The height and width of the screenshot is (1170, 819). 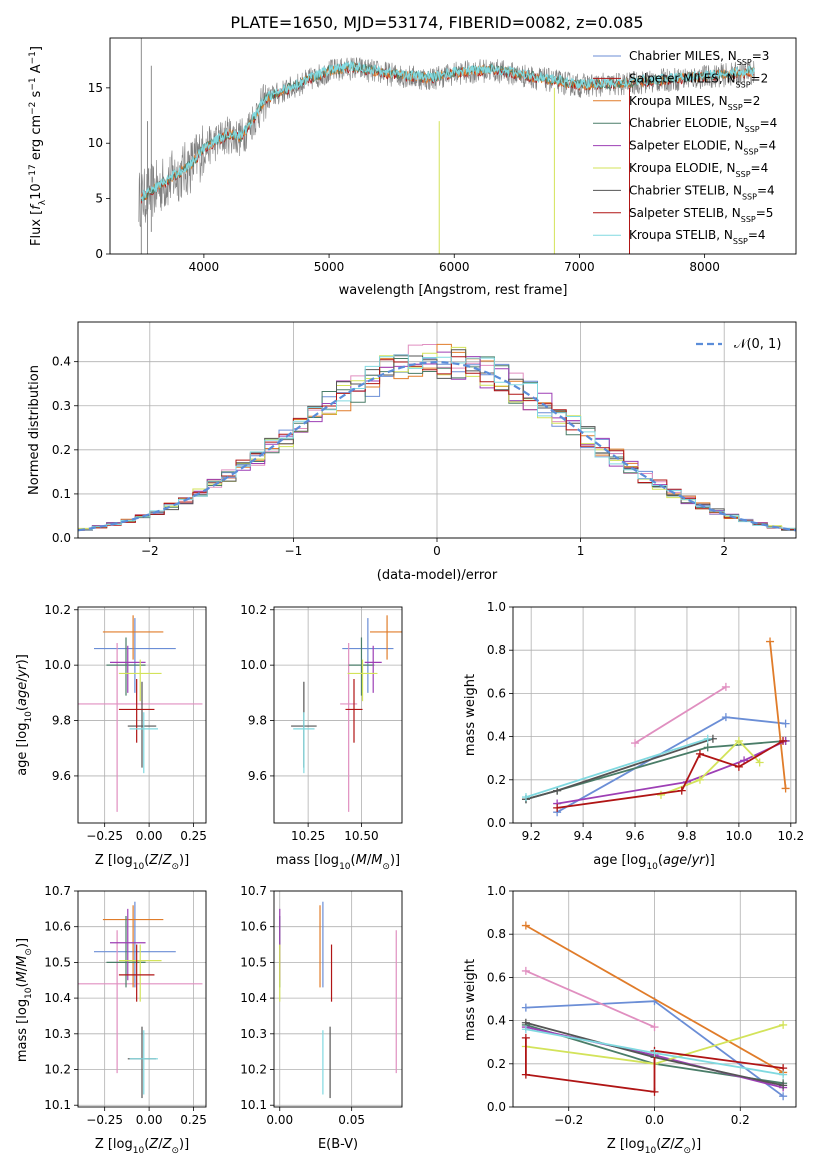 I want to click on label-part: Z, so click(x=153, y=860).